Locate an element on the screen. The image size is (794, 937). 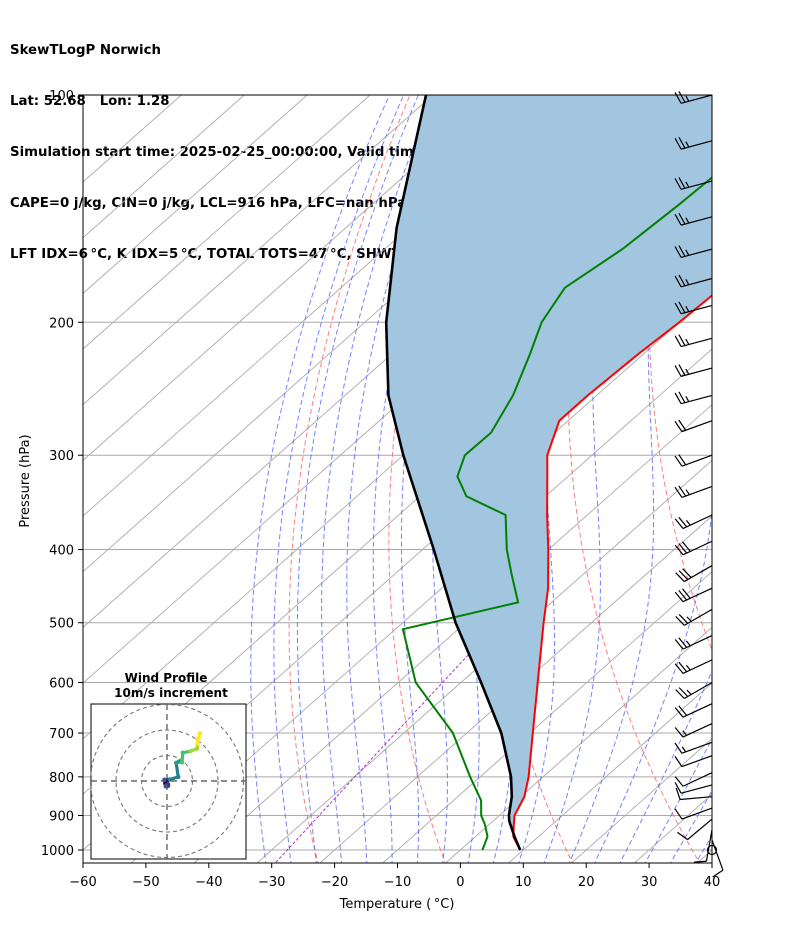
dry-adiabat is located at coordinates (760, 480).